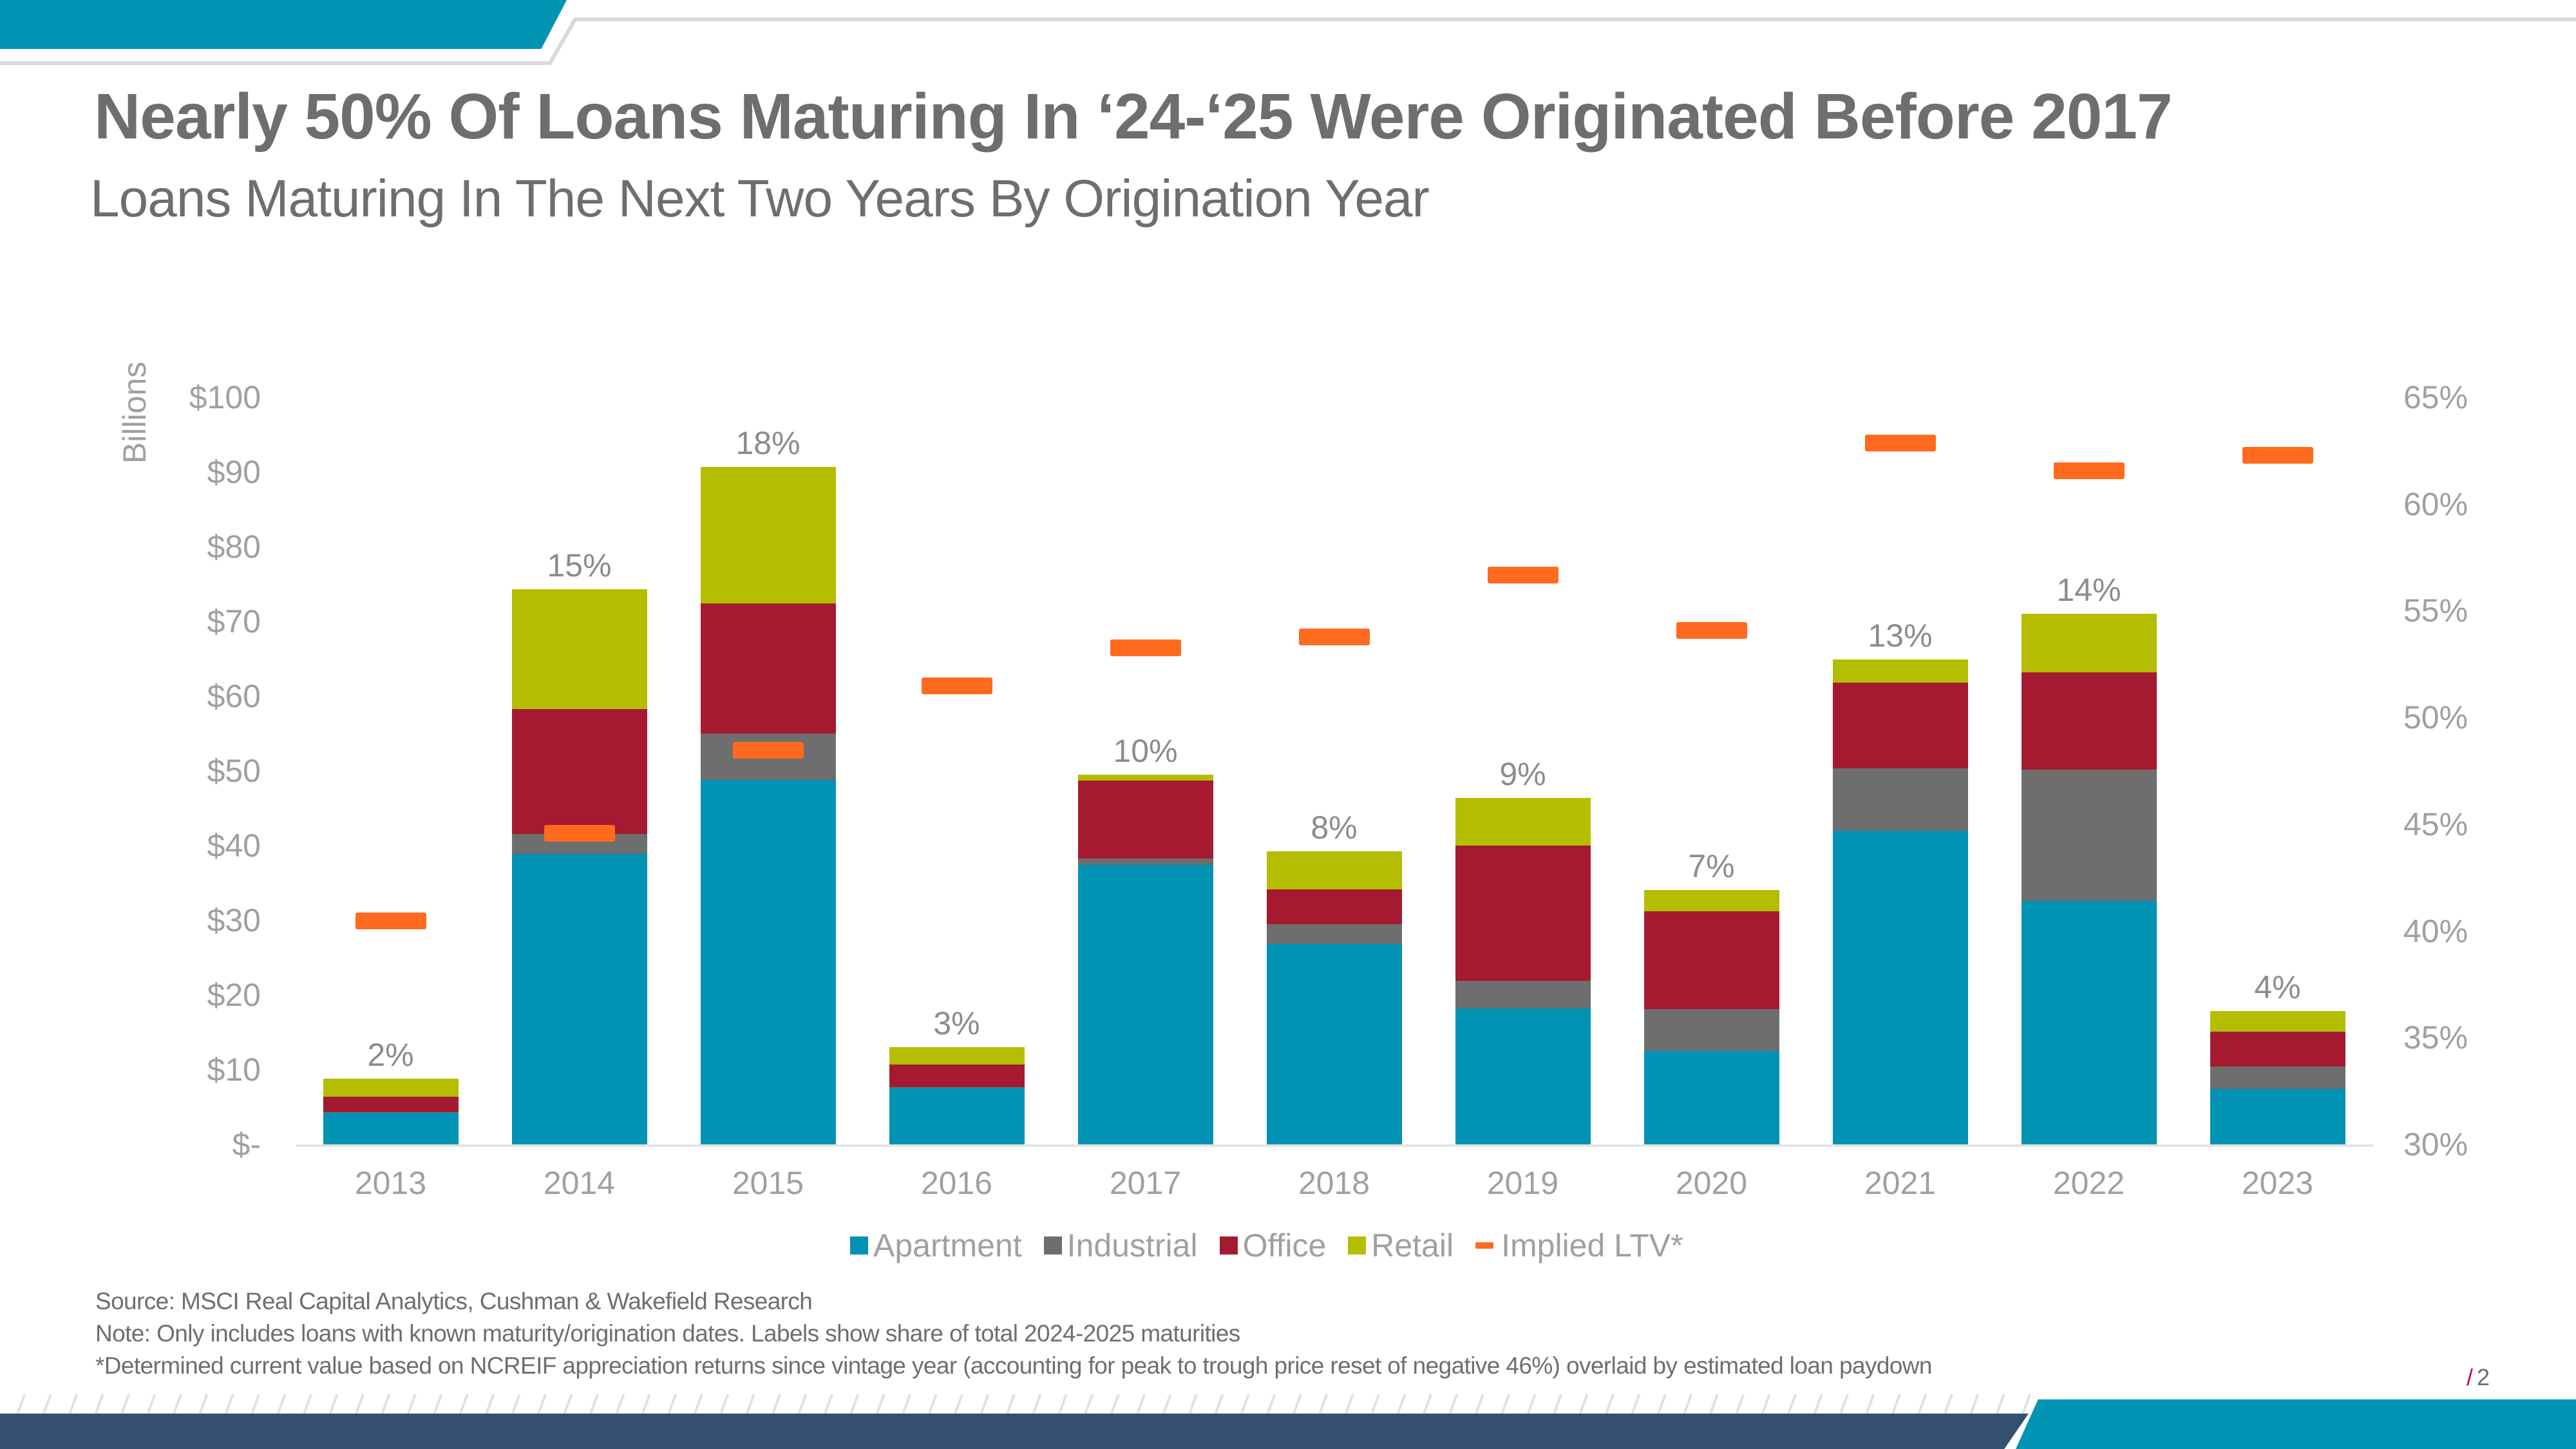 This screenshot has height=1449, width=2576. I want to click on data-label: 10%, so click(1145, 750).